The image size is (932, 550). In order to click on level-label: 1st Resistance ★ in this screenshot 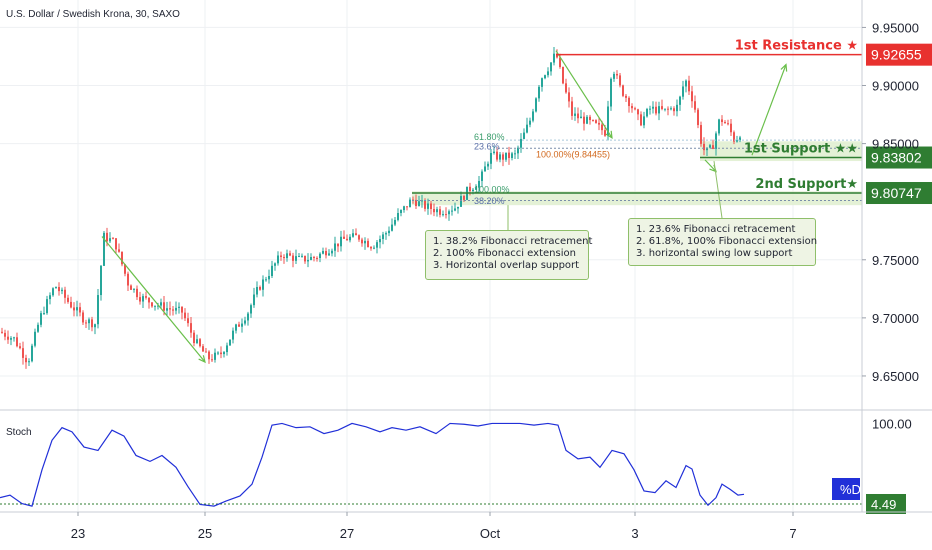, I will do `click(796, 46)`.